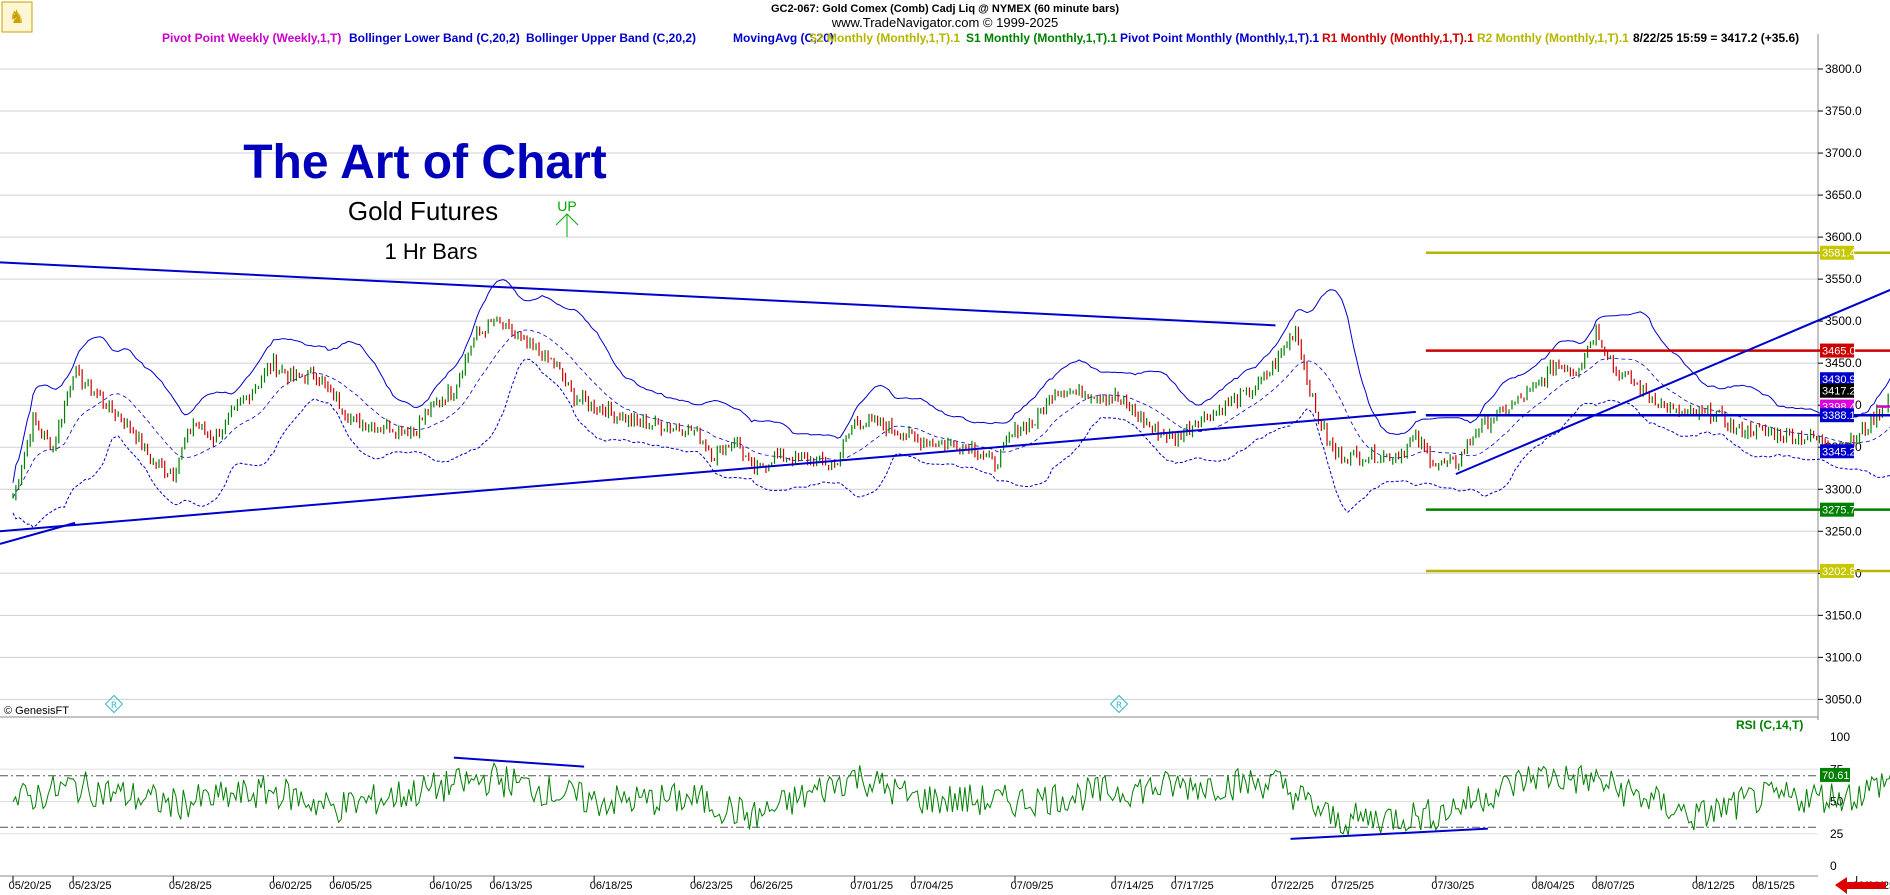 Image resolution: width=1890 pixels, height=895 pixels. I want to click on headline-annotation: The Art of Chart, so click(425, 162).